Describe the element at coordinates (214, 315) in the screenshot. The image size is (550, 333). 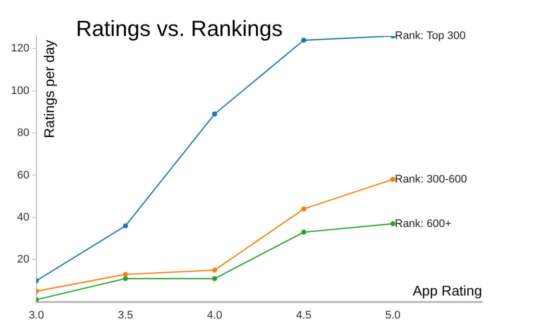
I see `x-tick-label: 4.0` at that location.